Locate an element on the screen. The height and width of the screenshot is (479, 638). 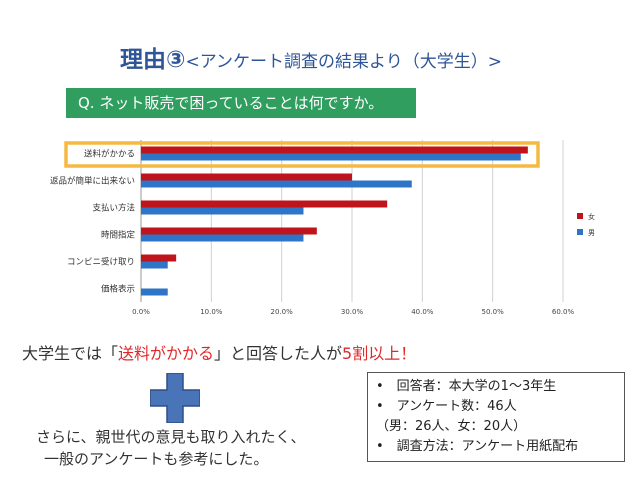
conclusion-pre: 大学生では「 is located at coordinates (70, 353).